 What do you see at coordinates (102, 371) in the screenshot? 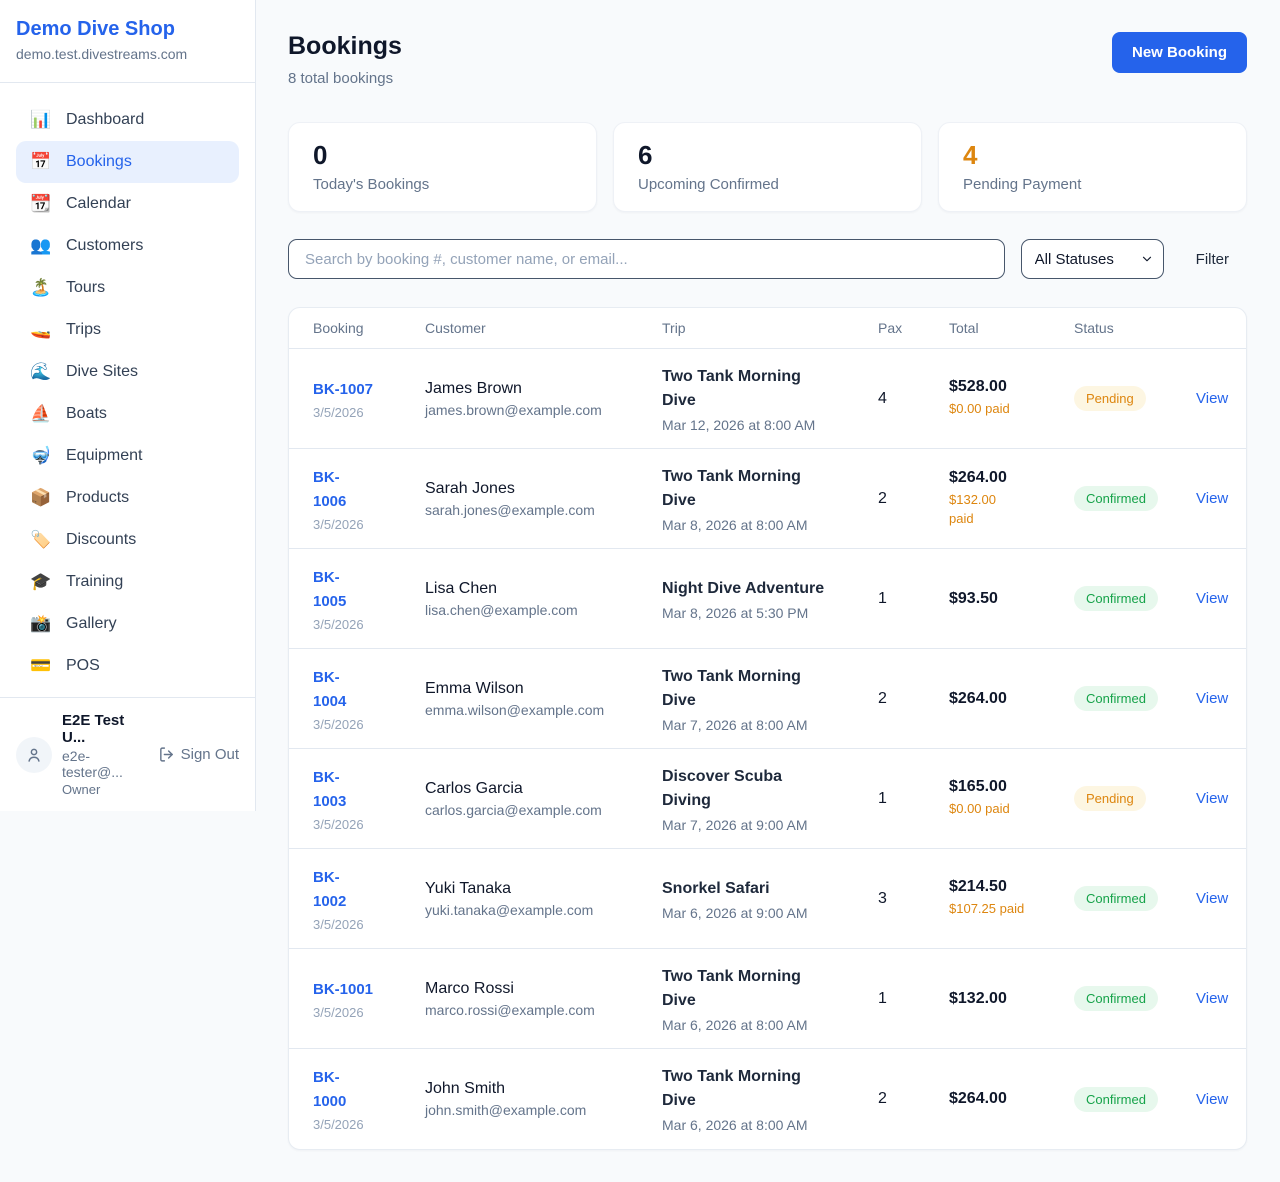
I see `sidebar-item-label: Dive Sites` at bounding box center [102, 371].